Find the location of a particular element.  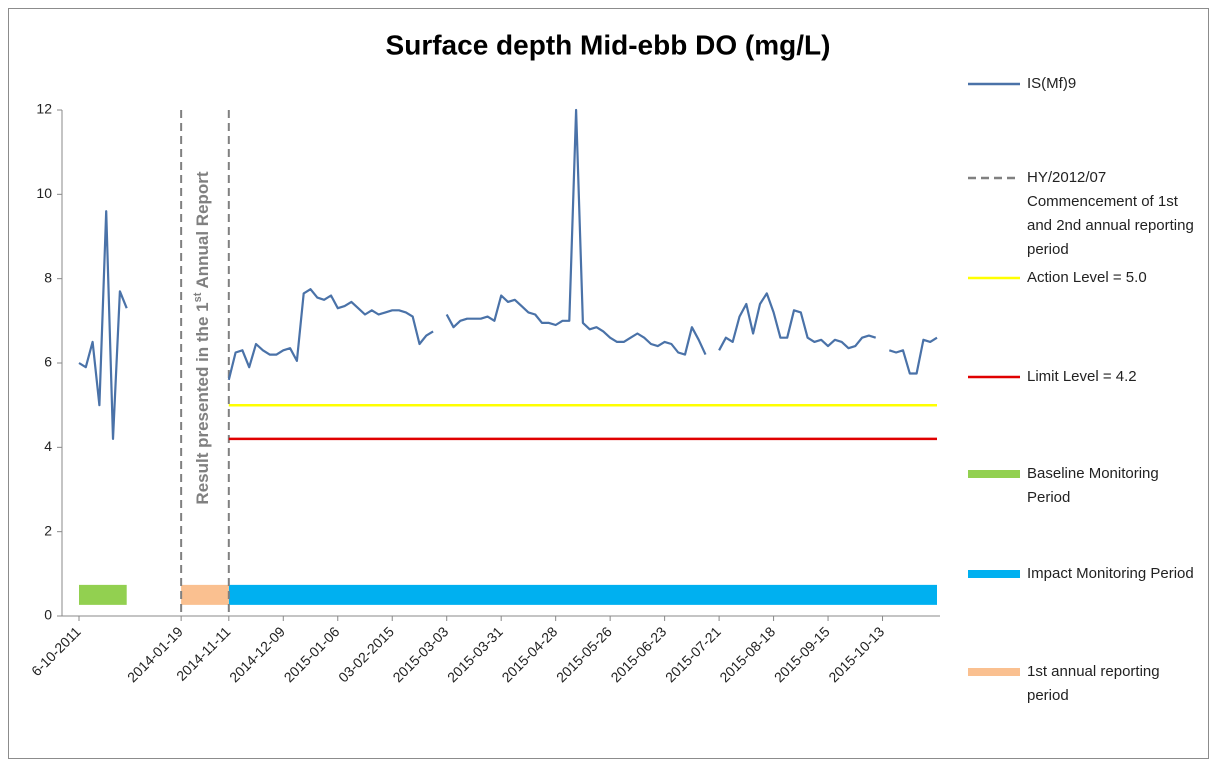

y-tick-label: 6 is located at coordinates (48, 362).